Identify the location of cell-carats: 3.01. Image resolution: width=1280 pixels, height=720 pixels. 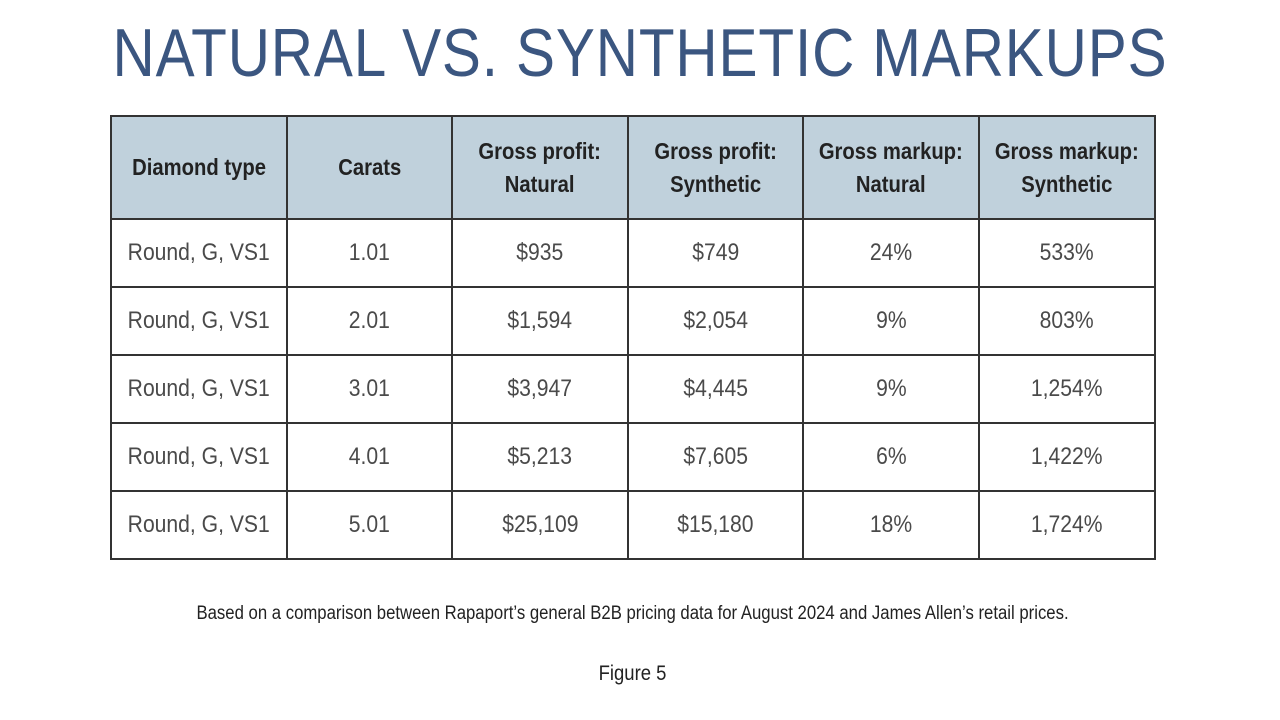
(369, 389).